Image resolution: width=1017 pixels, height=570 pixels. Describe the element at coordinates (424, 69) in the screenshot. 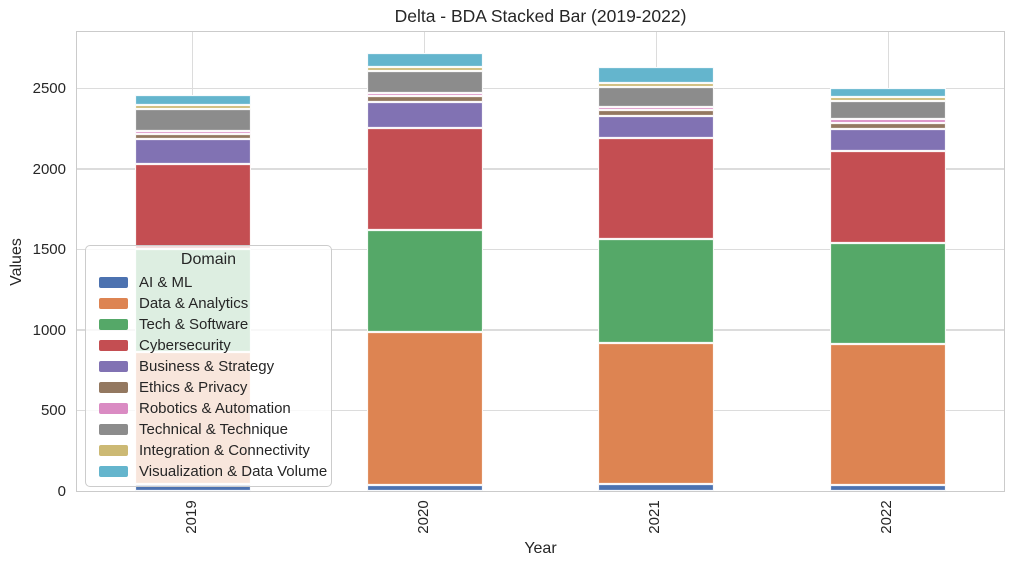

I see `bar-segment-2020-integration-connectivity` at that location.